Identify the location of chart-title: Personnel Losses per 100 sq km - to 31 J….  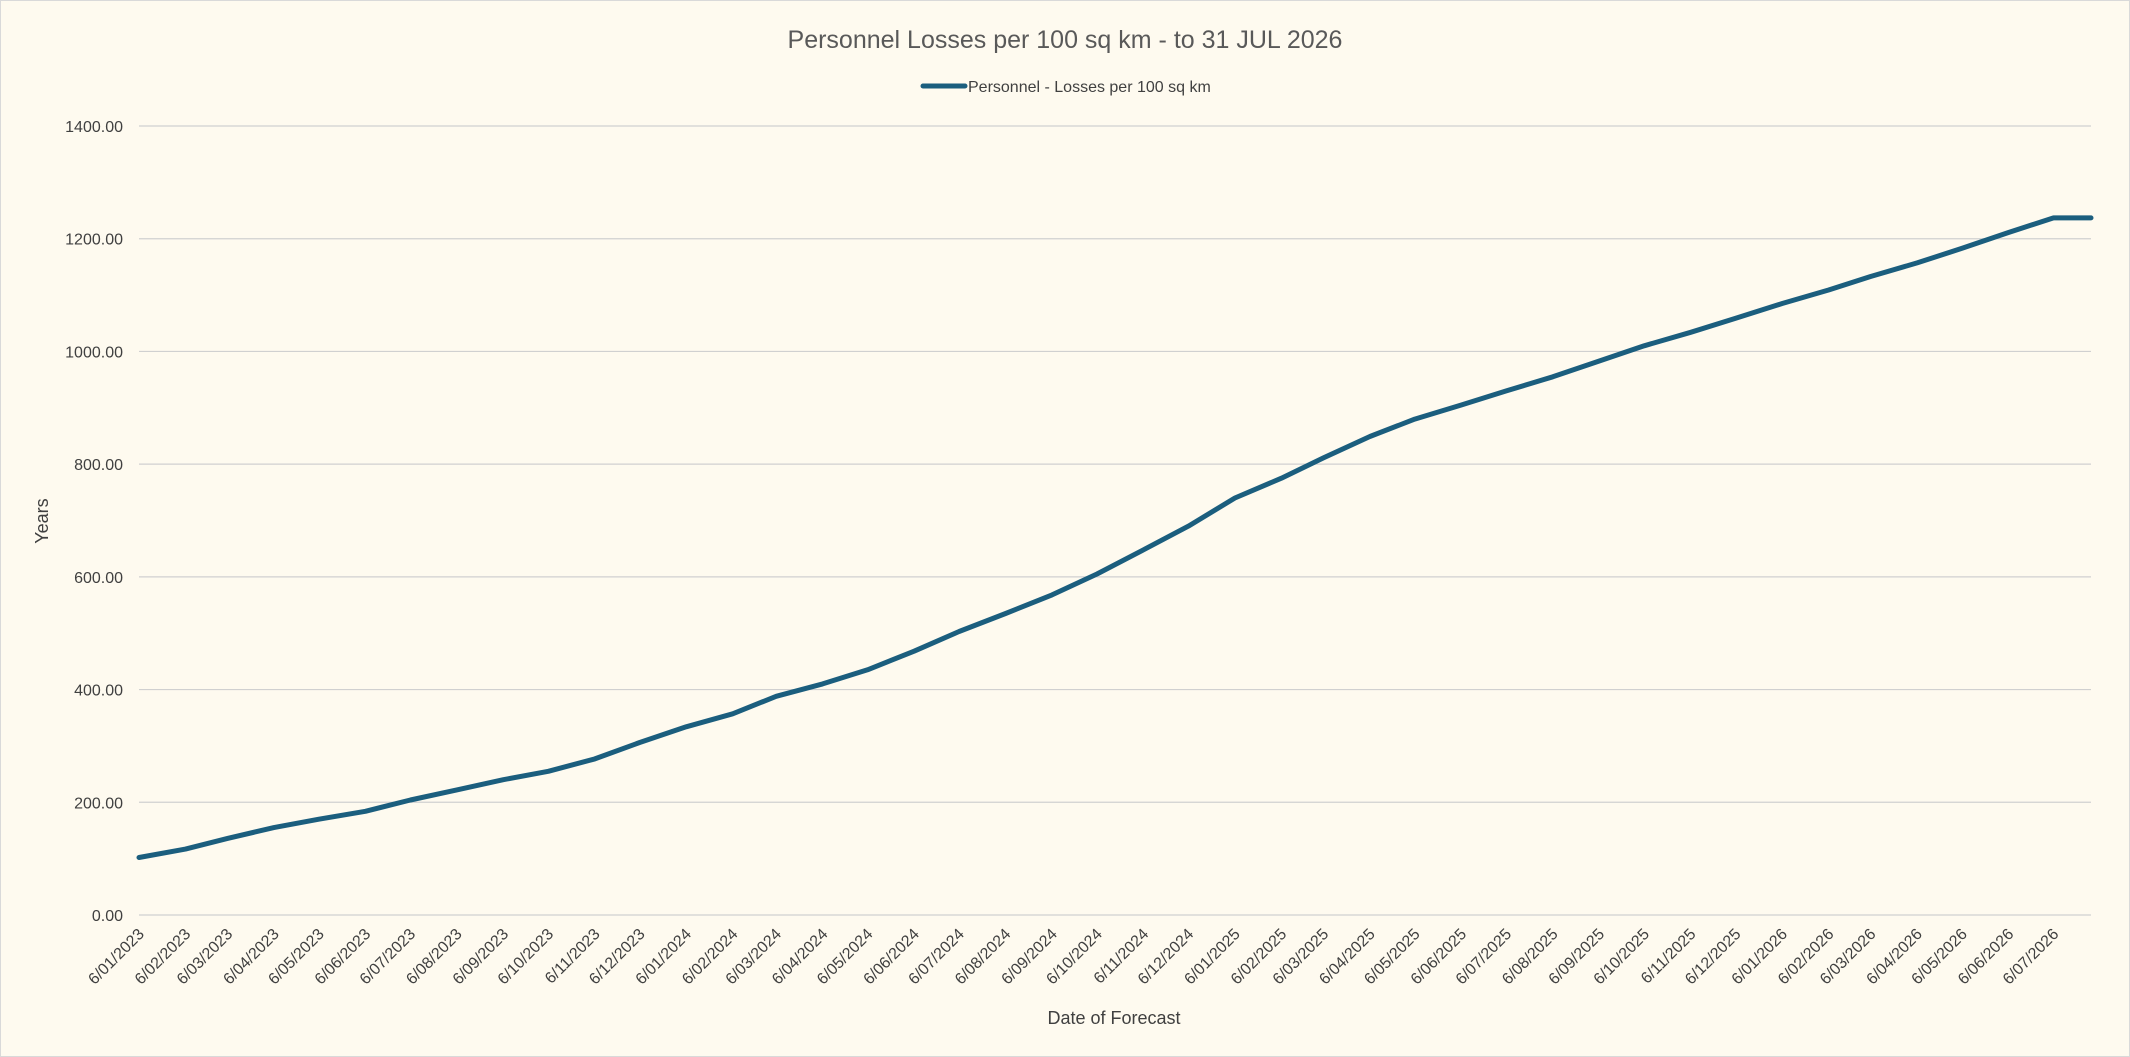
(1065, 40).